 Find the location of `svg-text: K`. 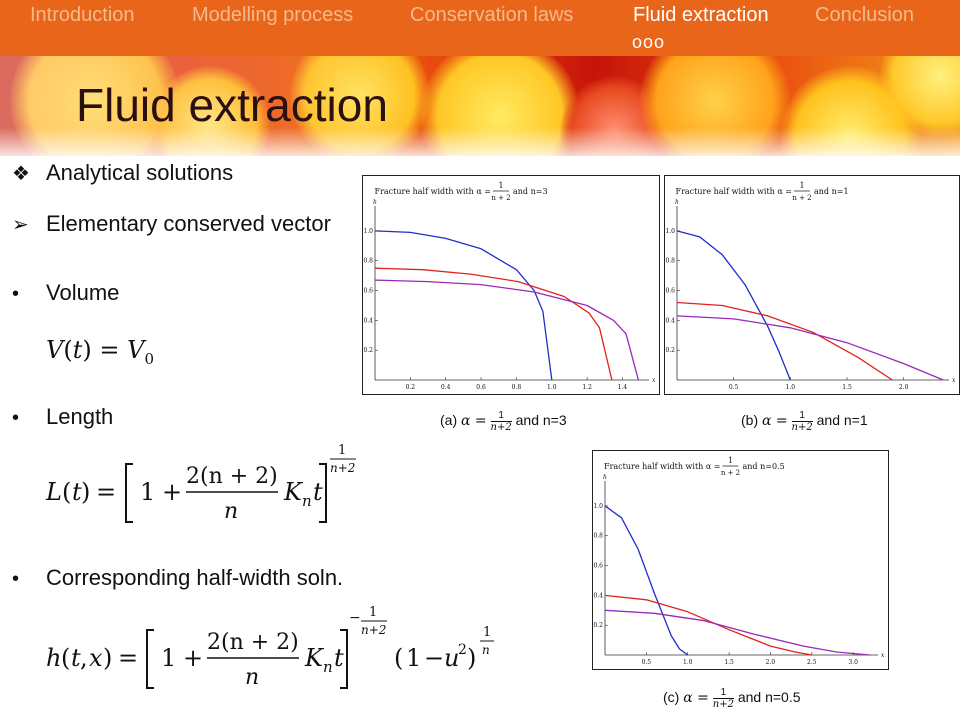

svg-text: K is located at coordinates (293, 492).